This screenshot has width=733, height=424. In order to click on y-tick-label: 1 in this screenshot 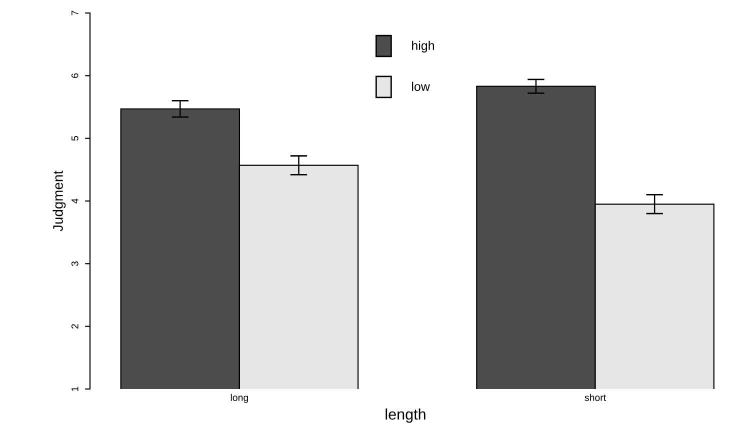, I will do `click(75, 388)`.